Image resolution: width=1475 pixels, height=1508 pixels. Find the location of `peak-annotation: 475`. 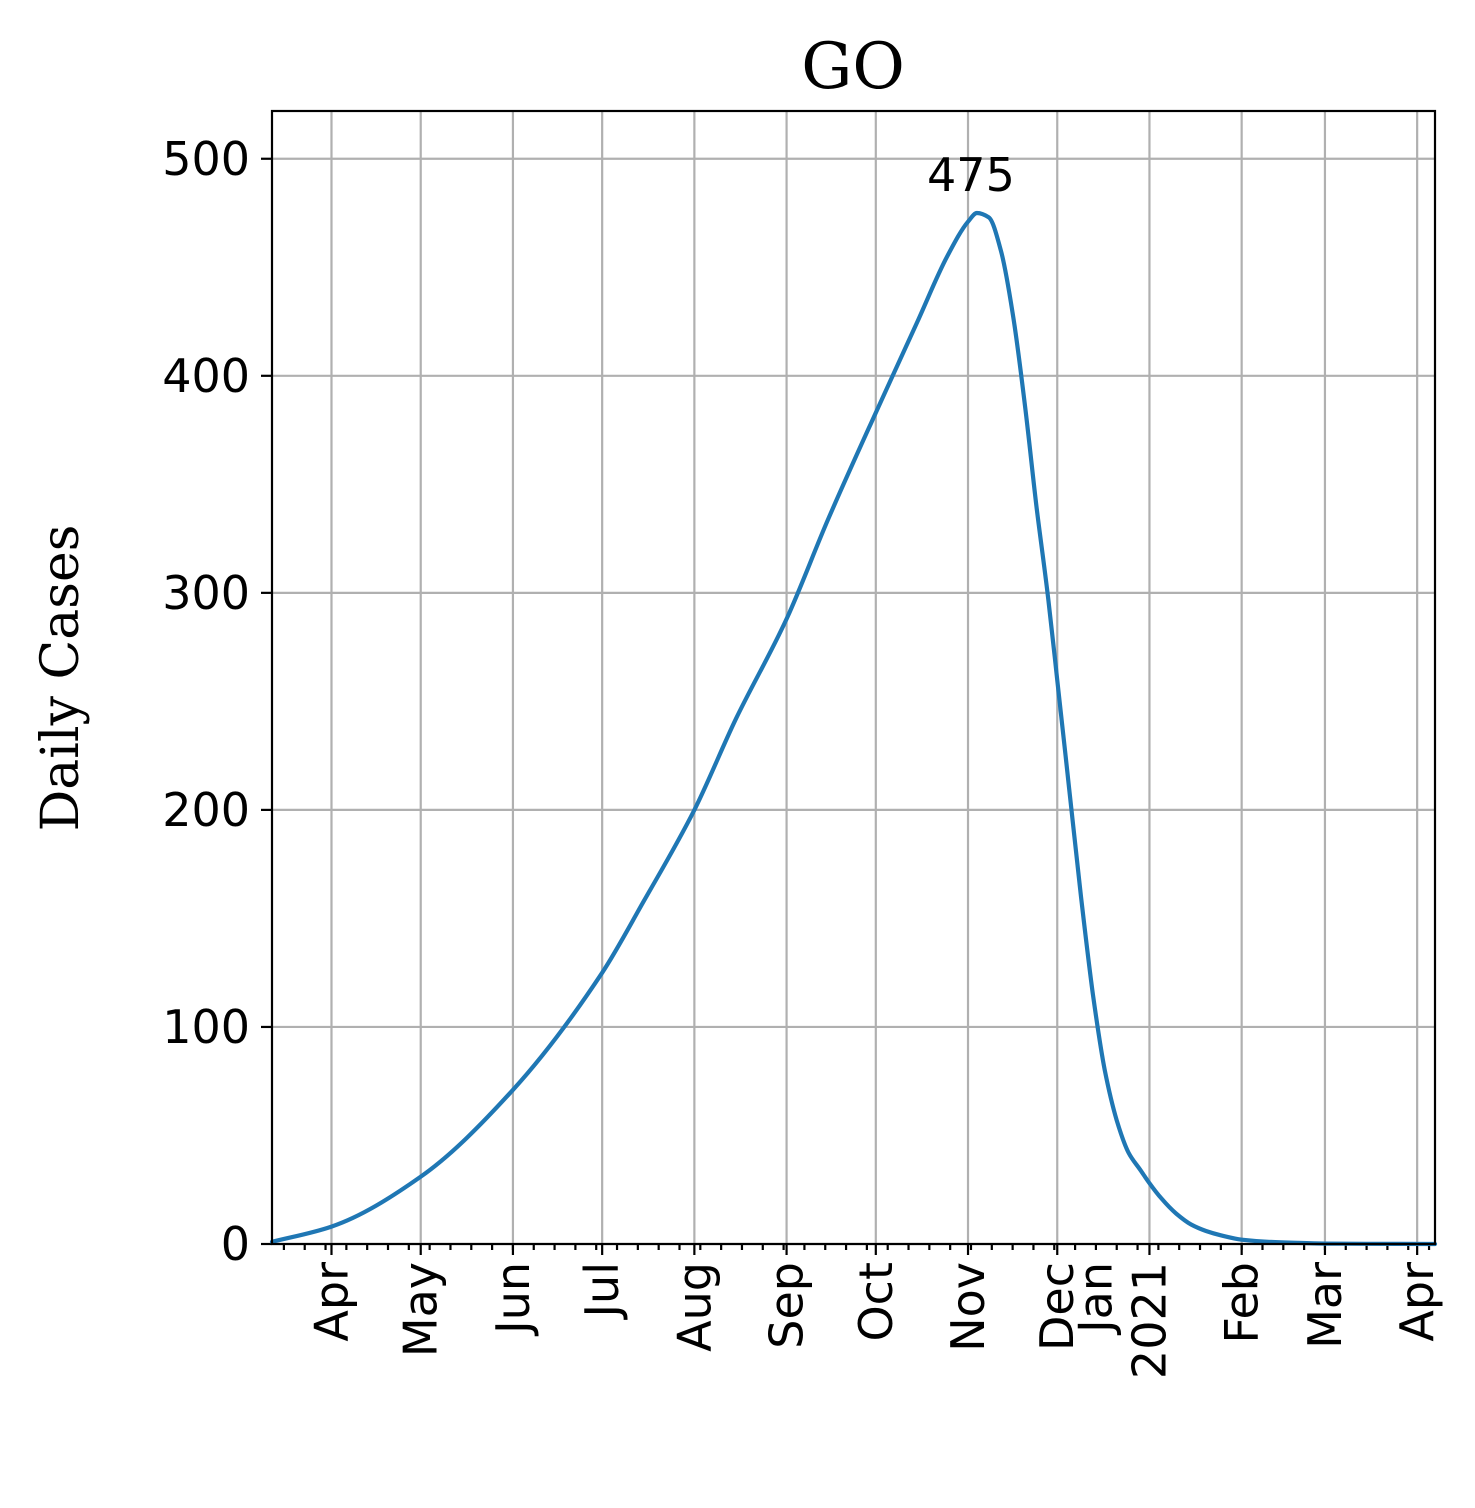

peak-annotation: 475 is located at coordinates (971, 175).